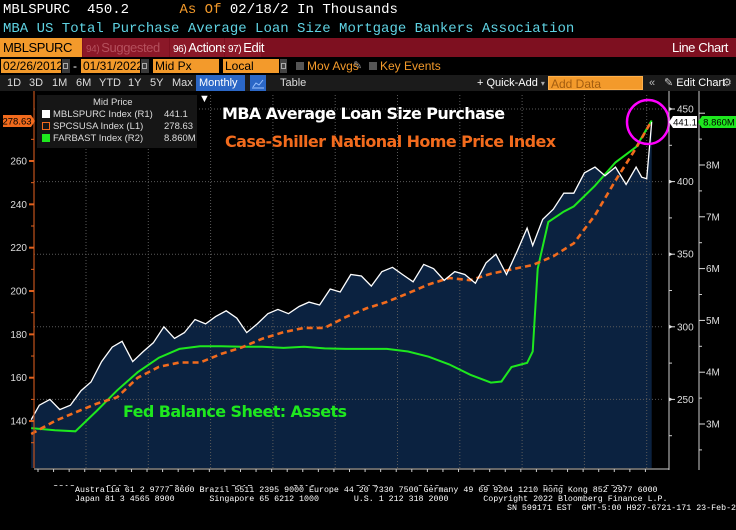  I want to click on mov-avgs-checkbox, so click(300, 66).